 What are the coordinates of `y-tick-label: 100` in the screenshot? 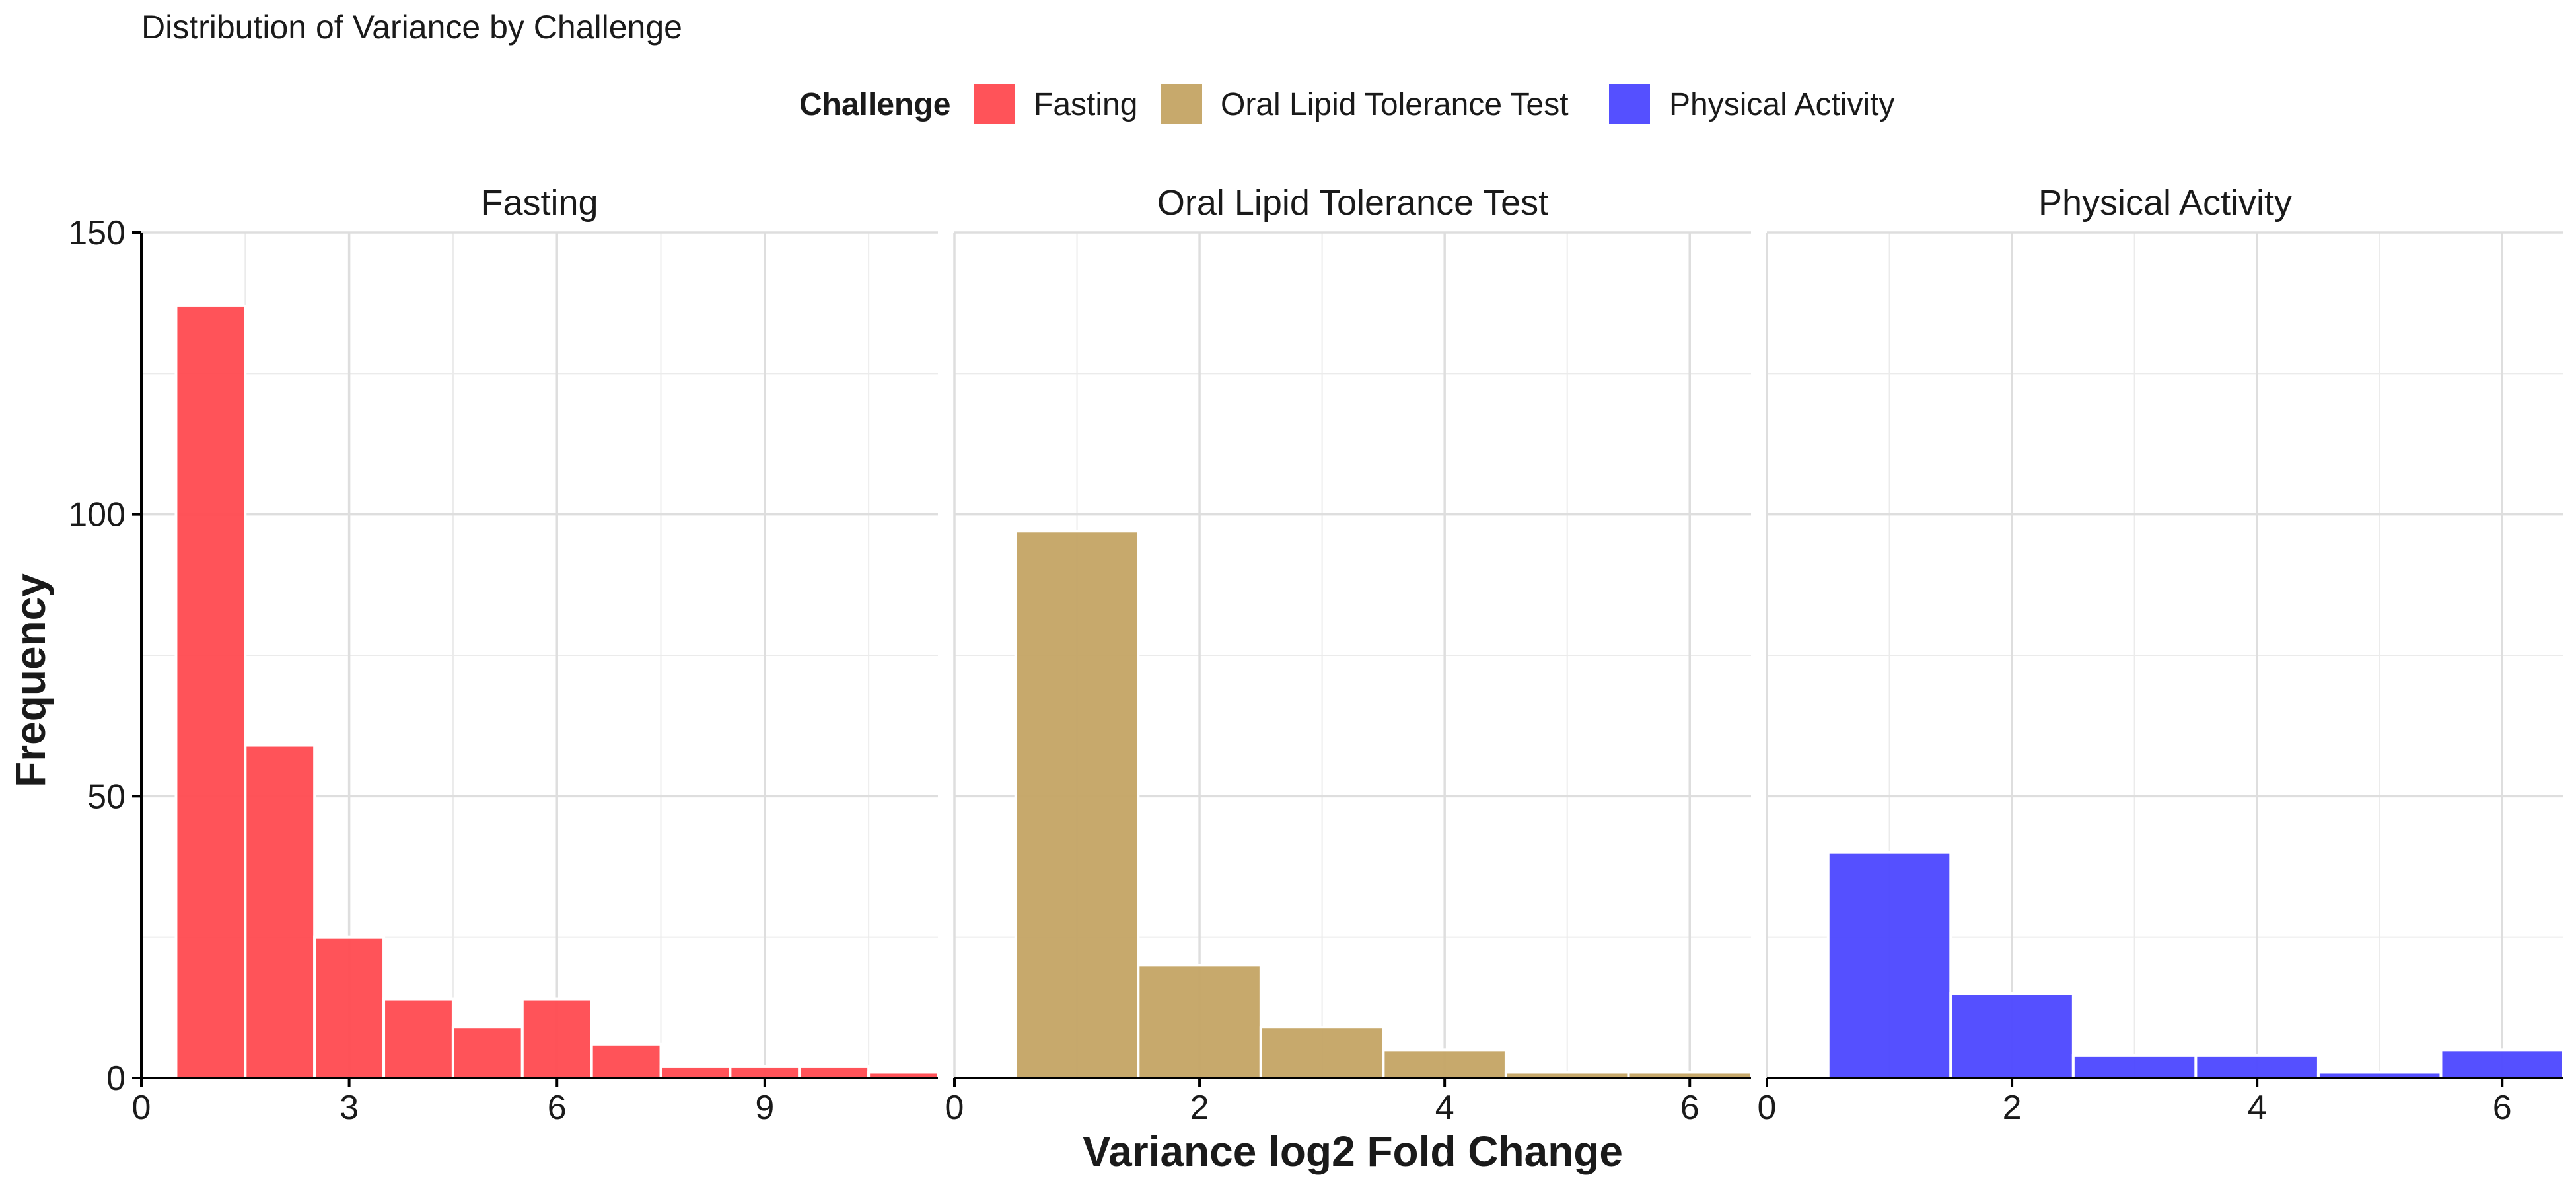 It's located at (97, 515).